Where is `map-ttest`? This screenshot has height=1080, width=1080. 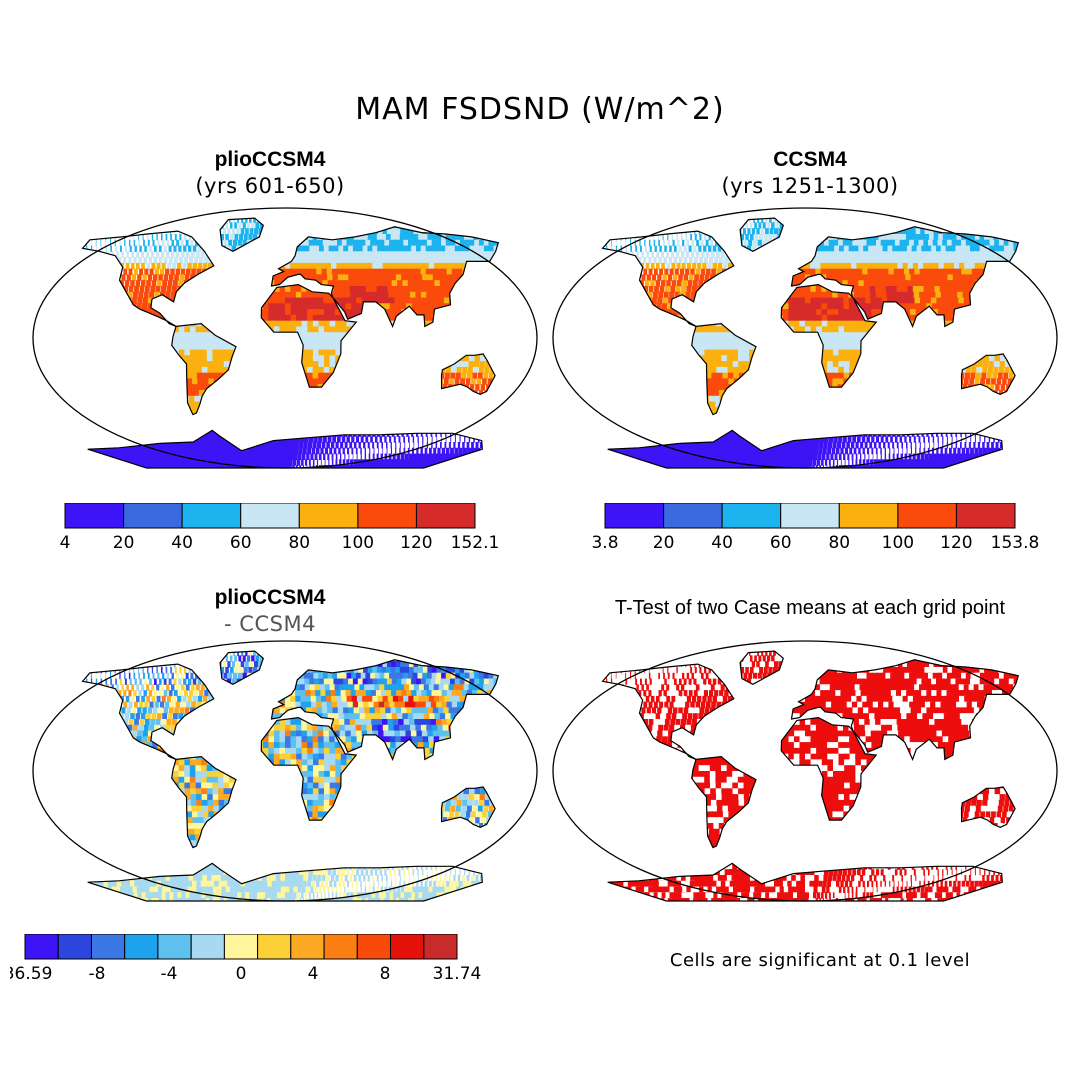
map-ttest is located at coordinates (805, 771).